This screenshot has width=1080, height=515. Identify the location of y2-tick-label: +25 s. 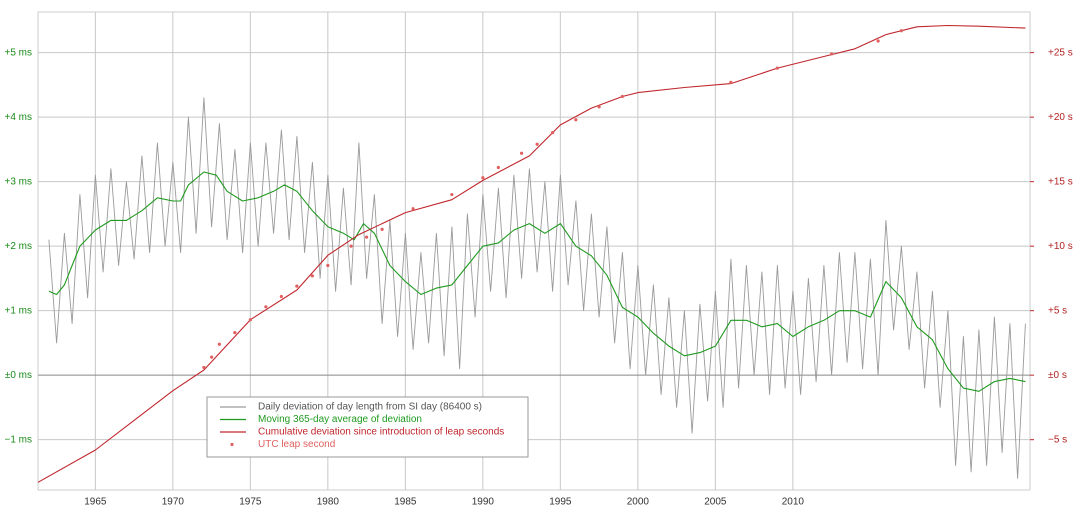
(1060, 52).